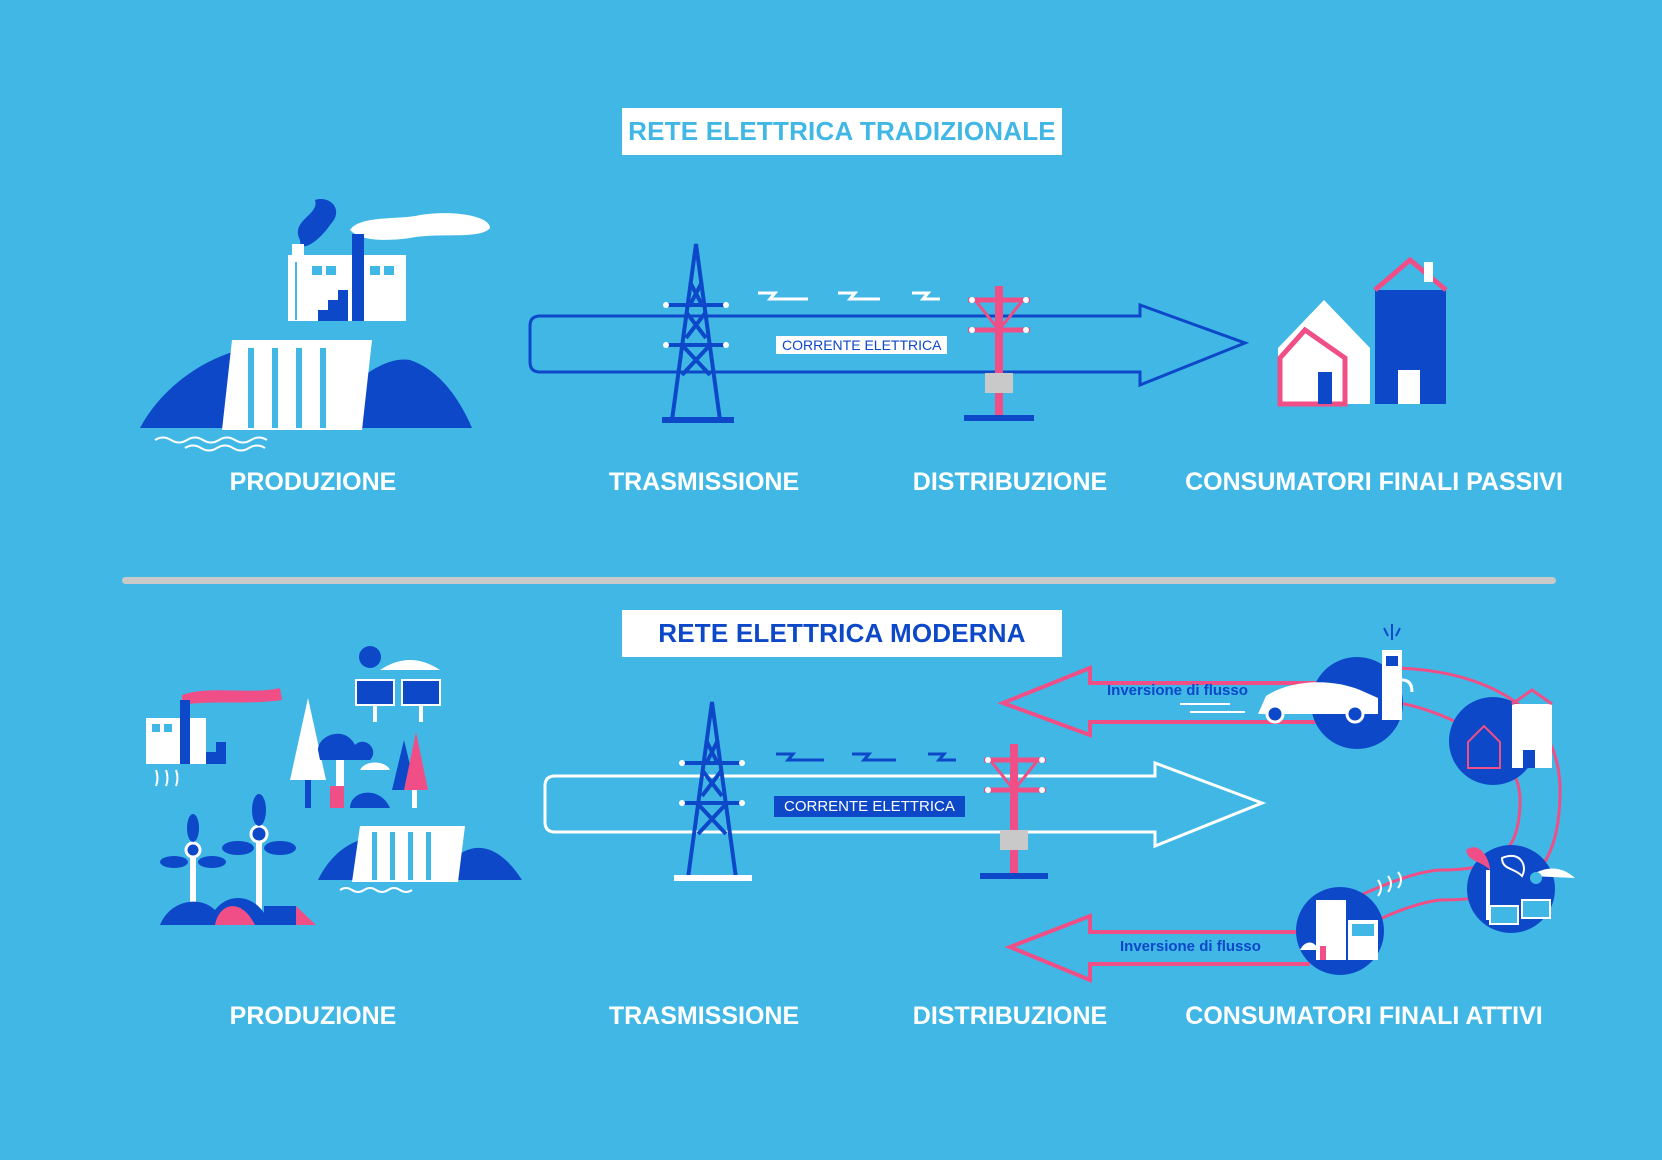  What do you see at coordinates (1168, 701) in the screenshot?
I see `reverse-flow-arrow-upper` at bounding box center [1168, 701].